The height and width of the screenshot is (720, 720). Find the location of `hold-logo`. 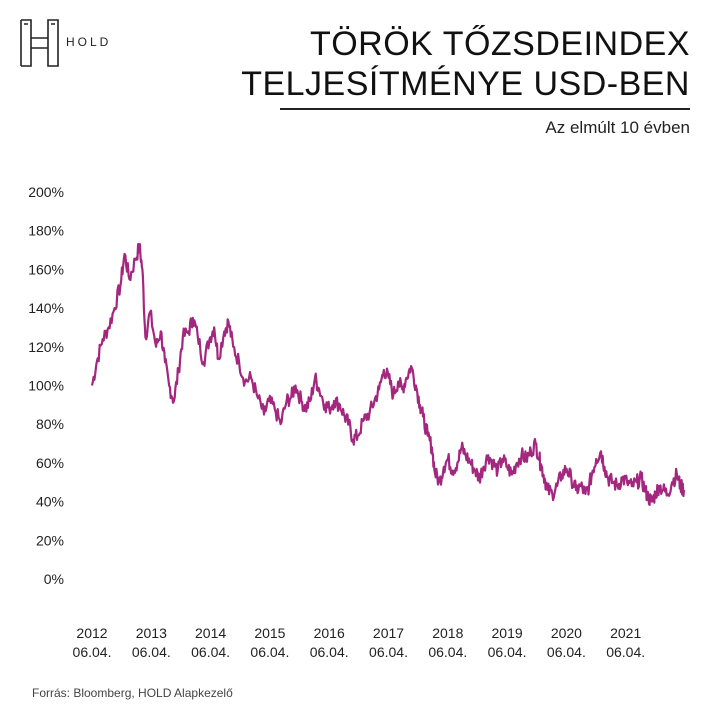

hold-logo is located at coordinates (83, 43).